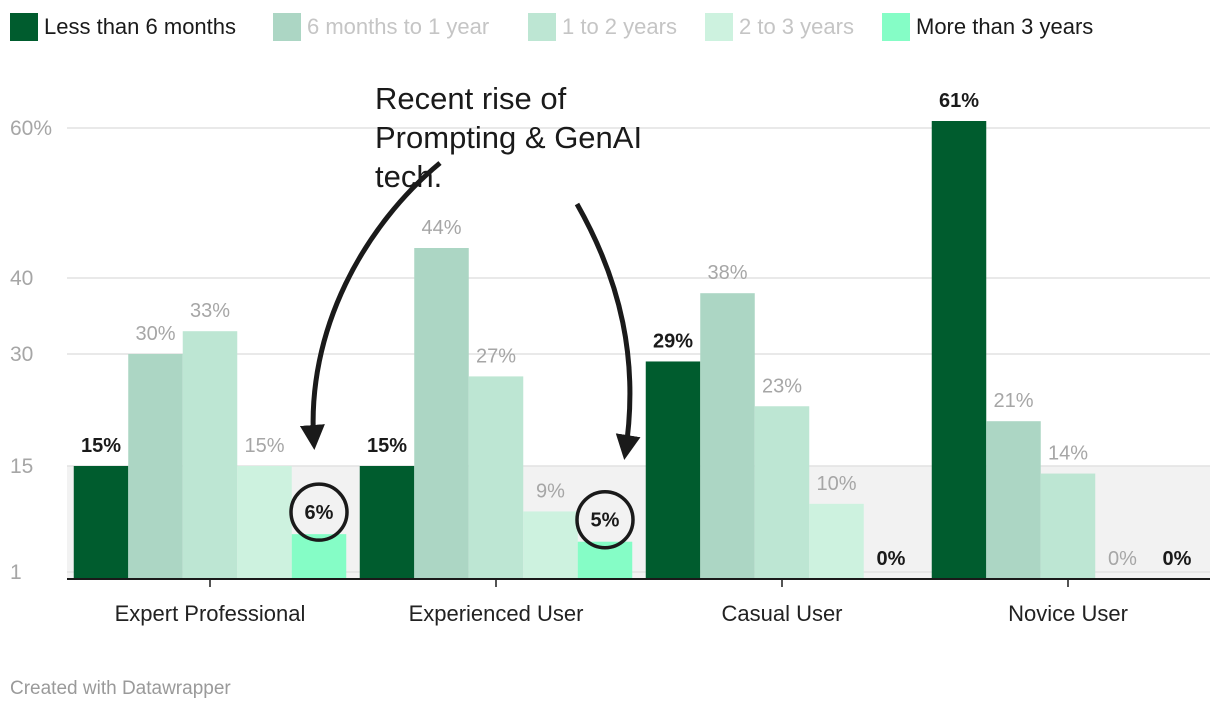 This screenshot has width=1220, height=710. Describe the element at coordinates (719, 27) in the screenshot. I see `legend-swatch-2-to-3-years` at that location.